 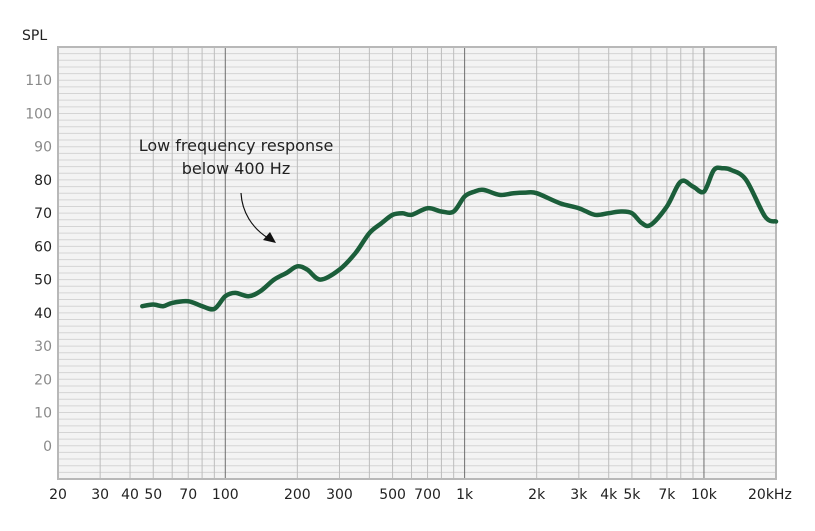 What do you see at coordinates (254, 215) in the screenshot?
I see `annotation-arrow-line` at bounding box center [254, 215].